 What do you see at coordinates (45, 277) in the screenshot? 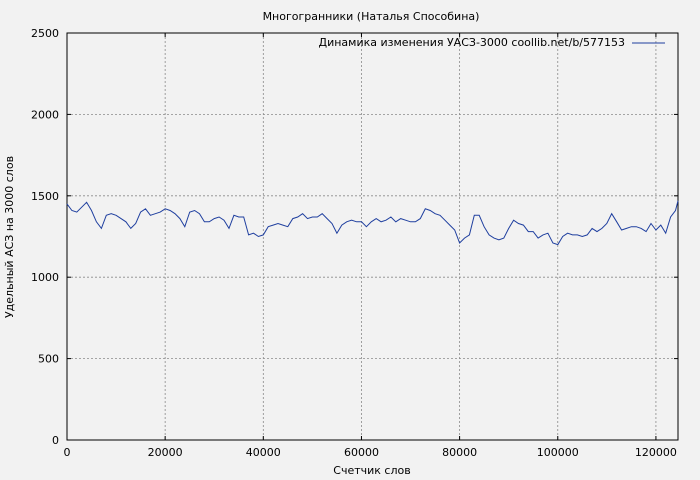
I see `y-tick-label: 1000` at bounding box center [45, 277].